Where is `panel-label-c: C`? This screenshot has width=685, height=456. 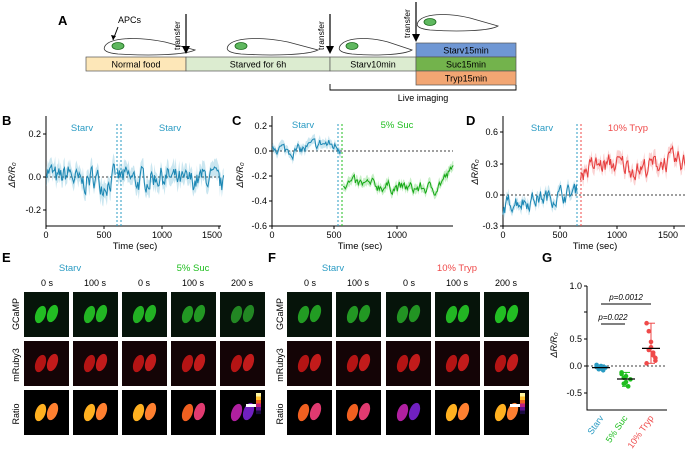 panel-label-c: C is located at coordinates (237, 120).